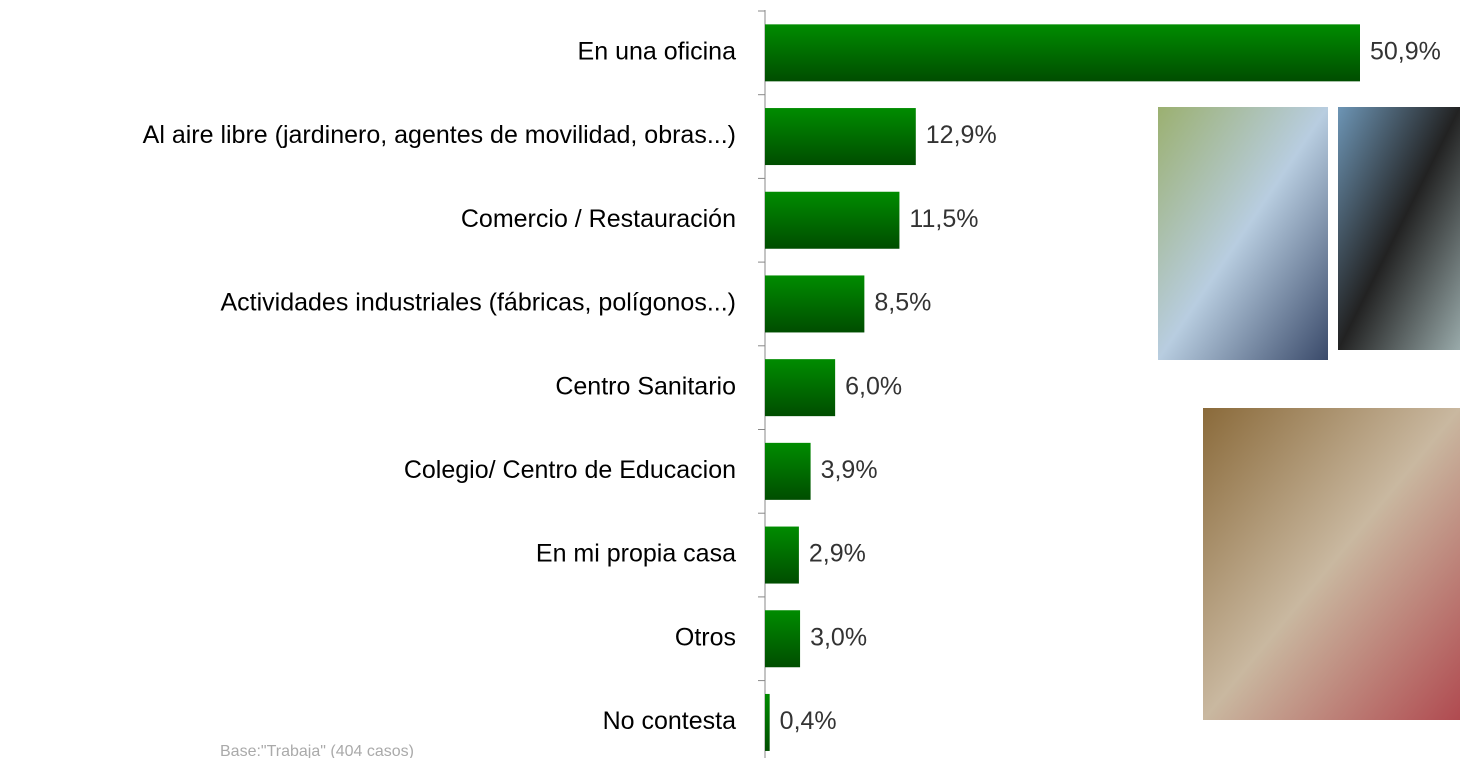 This screenshot has width=1460, height=758. What do you see at coordinates (317, 750) in the screenshot?
I see `footnote: Base:"Trabaja" (404 casos)` at bounding box center [317, 750].